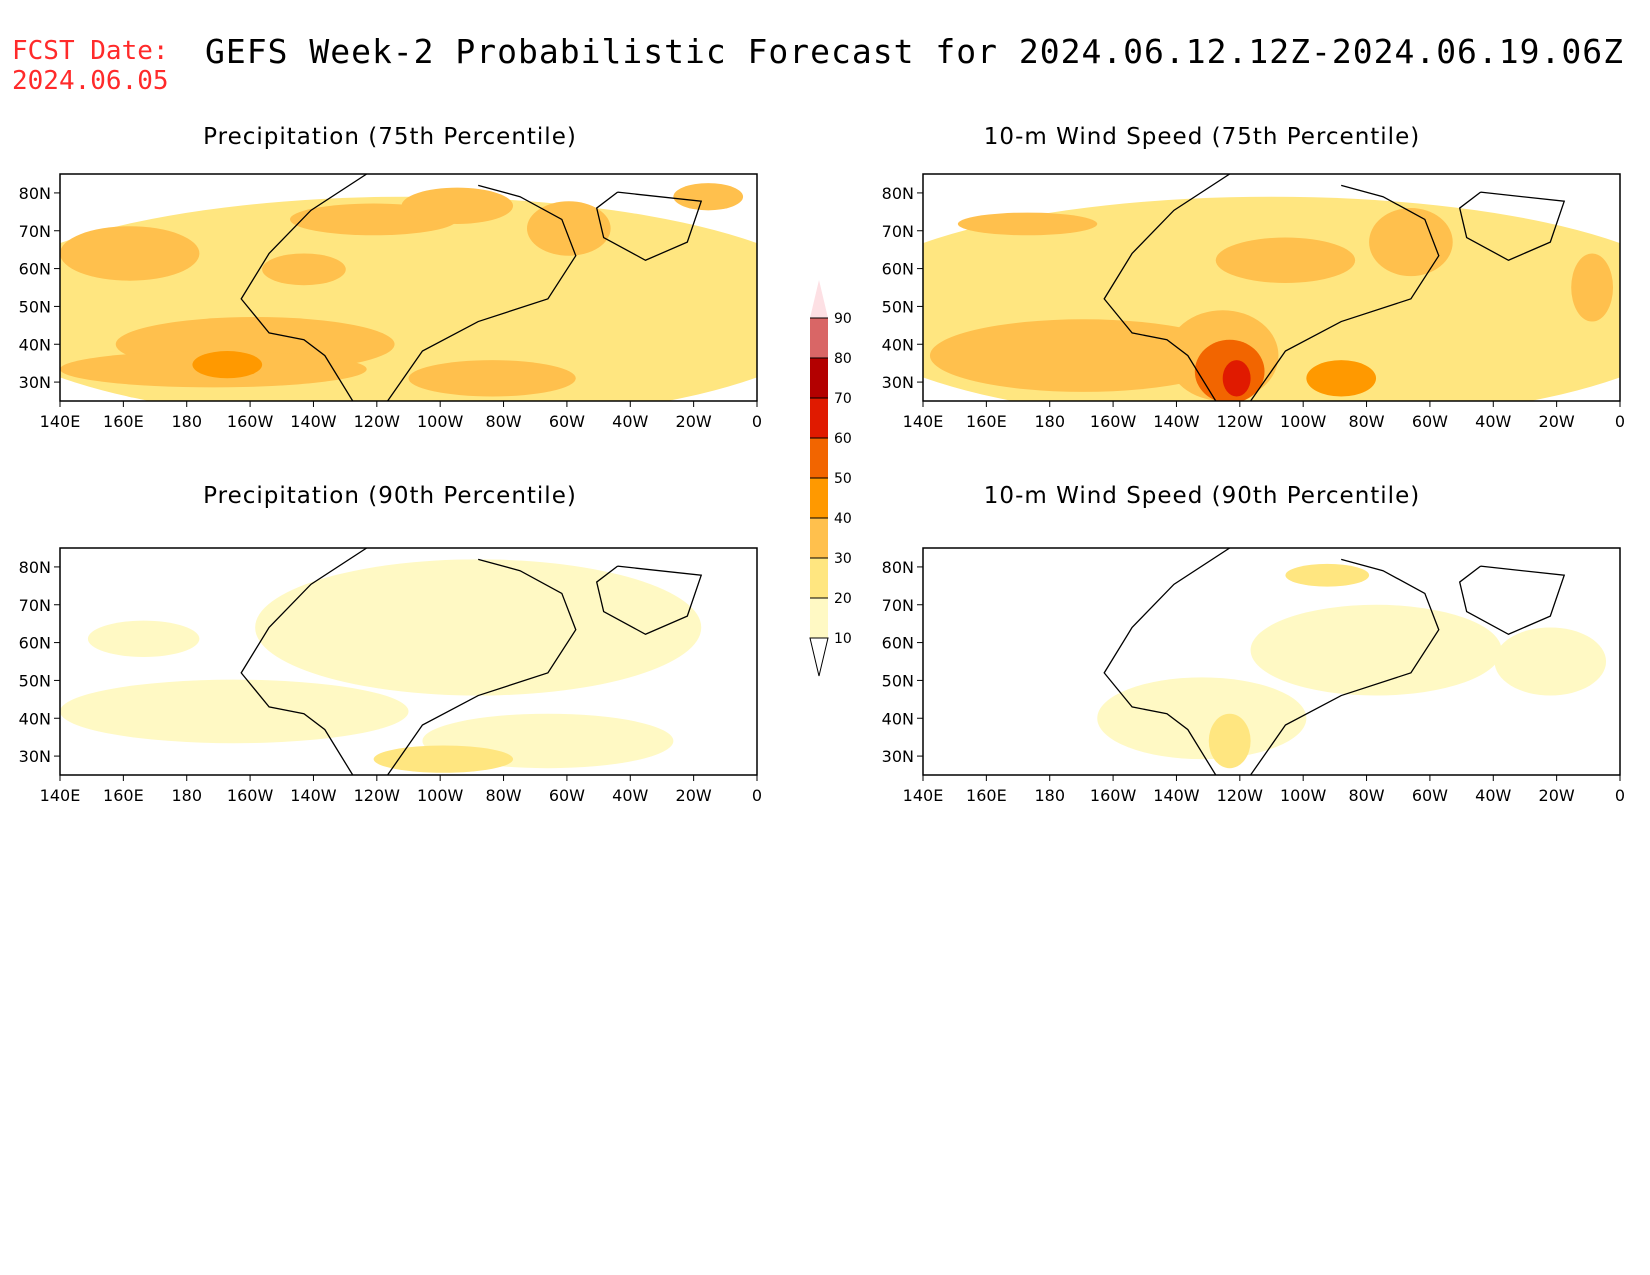 Image resolution: width=1650 pixels, height=1275 pixels. Describe the element at coordinates (1049, 795) in the screenshot. I see `lon-label: 180` at that location.